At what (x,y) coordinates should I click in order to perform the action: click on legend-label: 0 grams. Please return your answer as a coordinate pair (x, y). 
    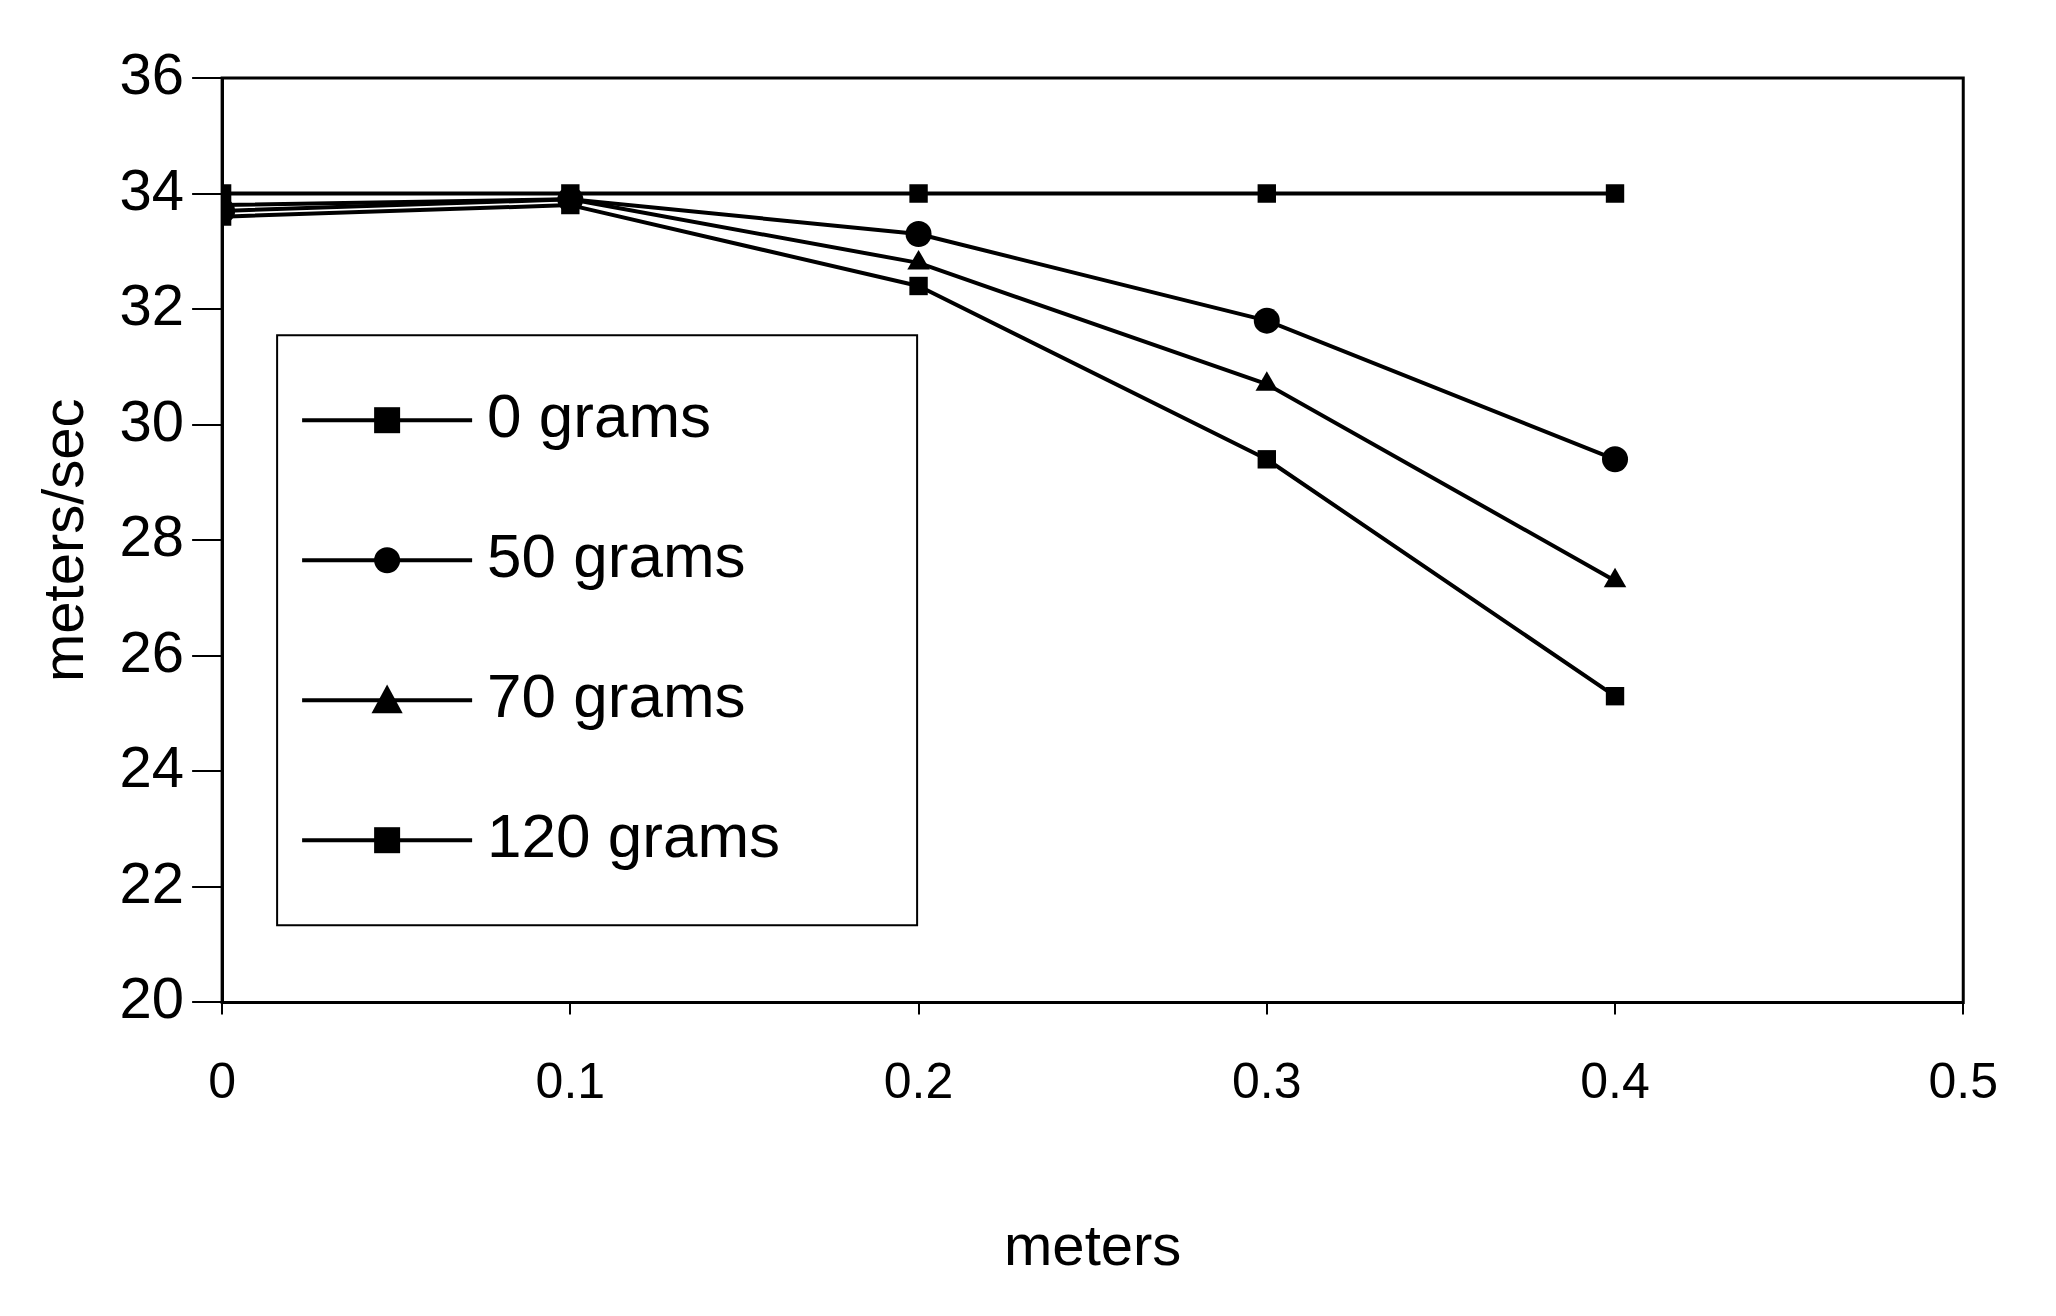
    Looking at the image, I should click on (599, 416).